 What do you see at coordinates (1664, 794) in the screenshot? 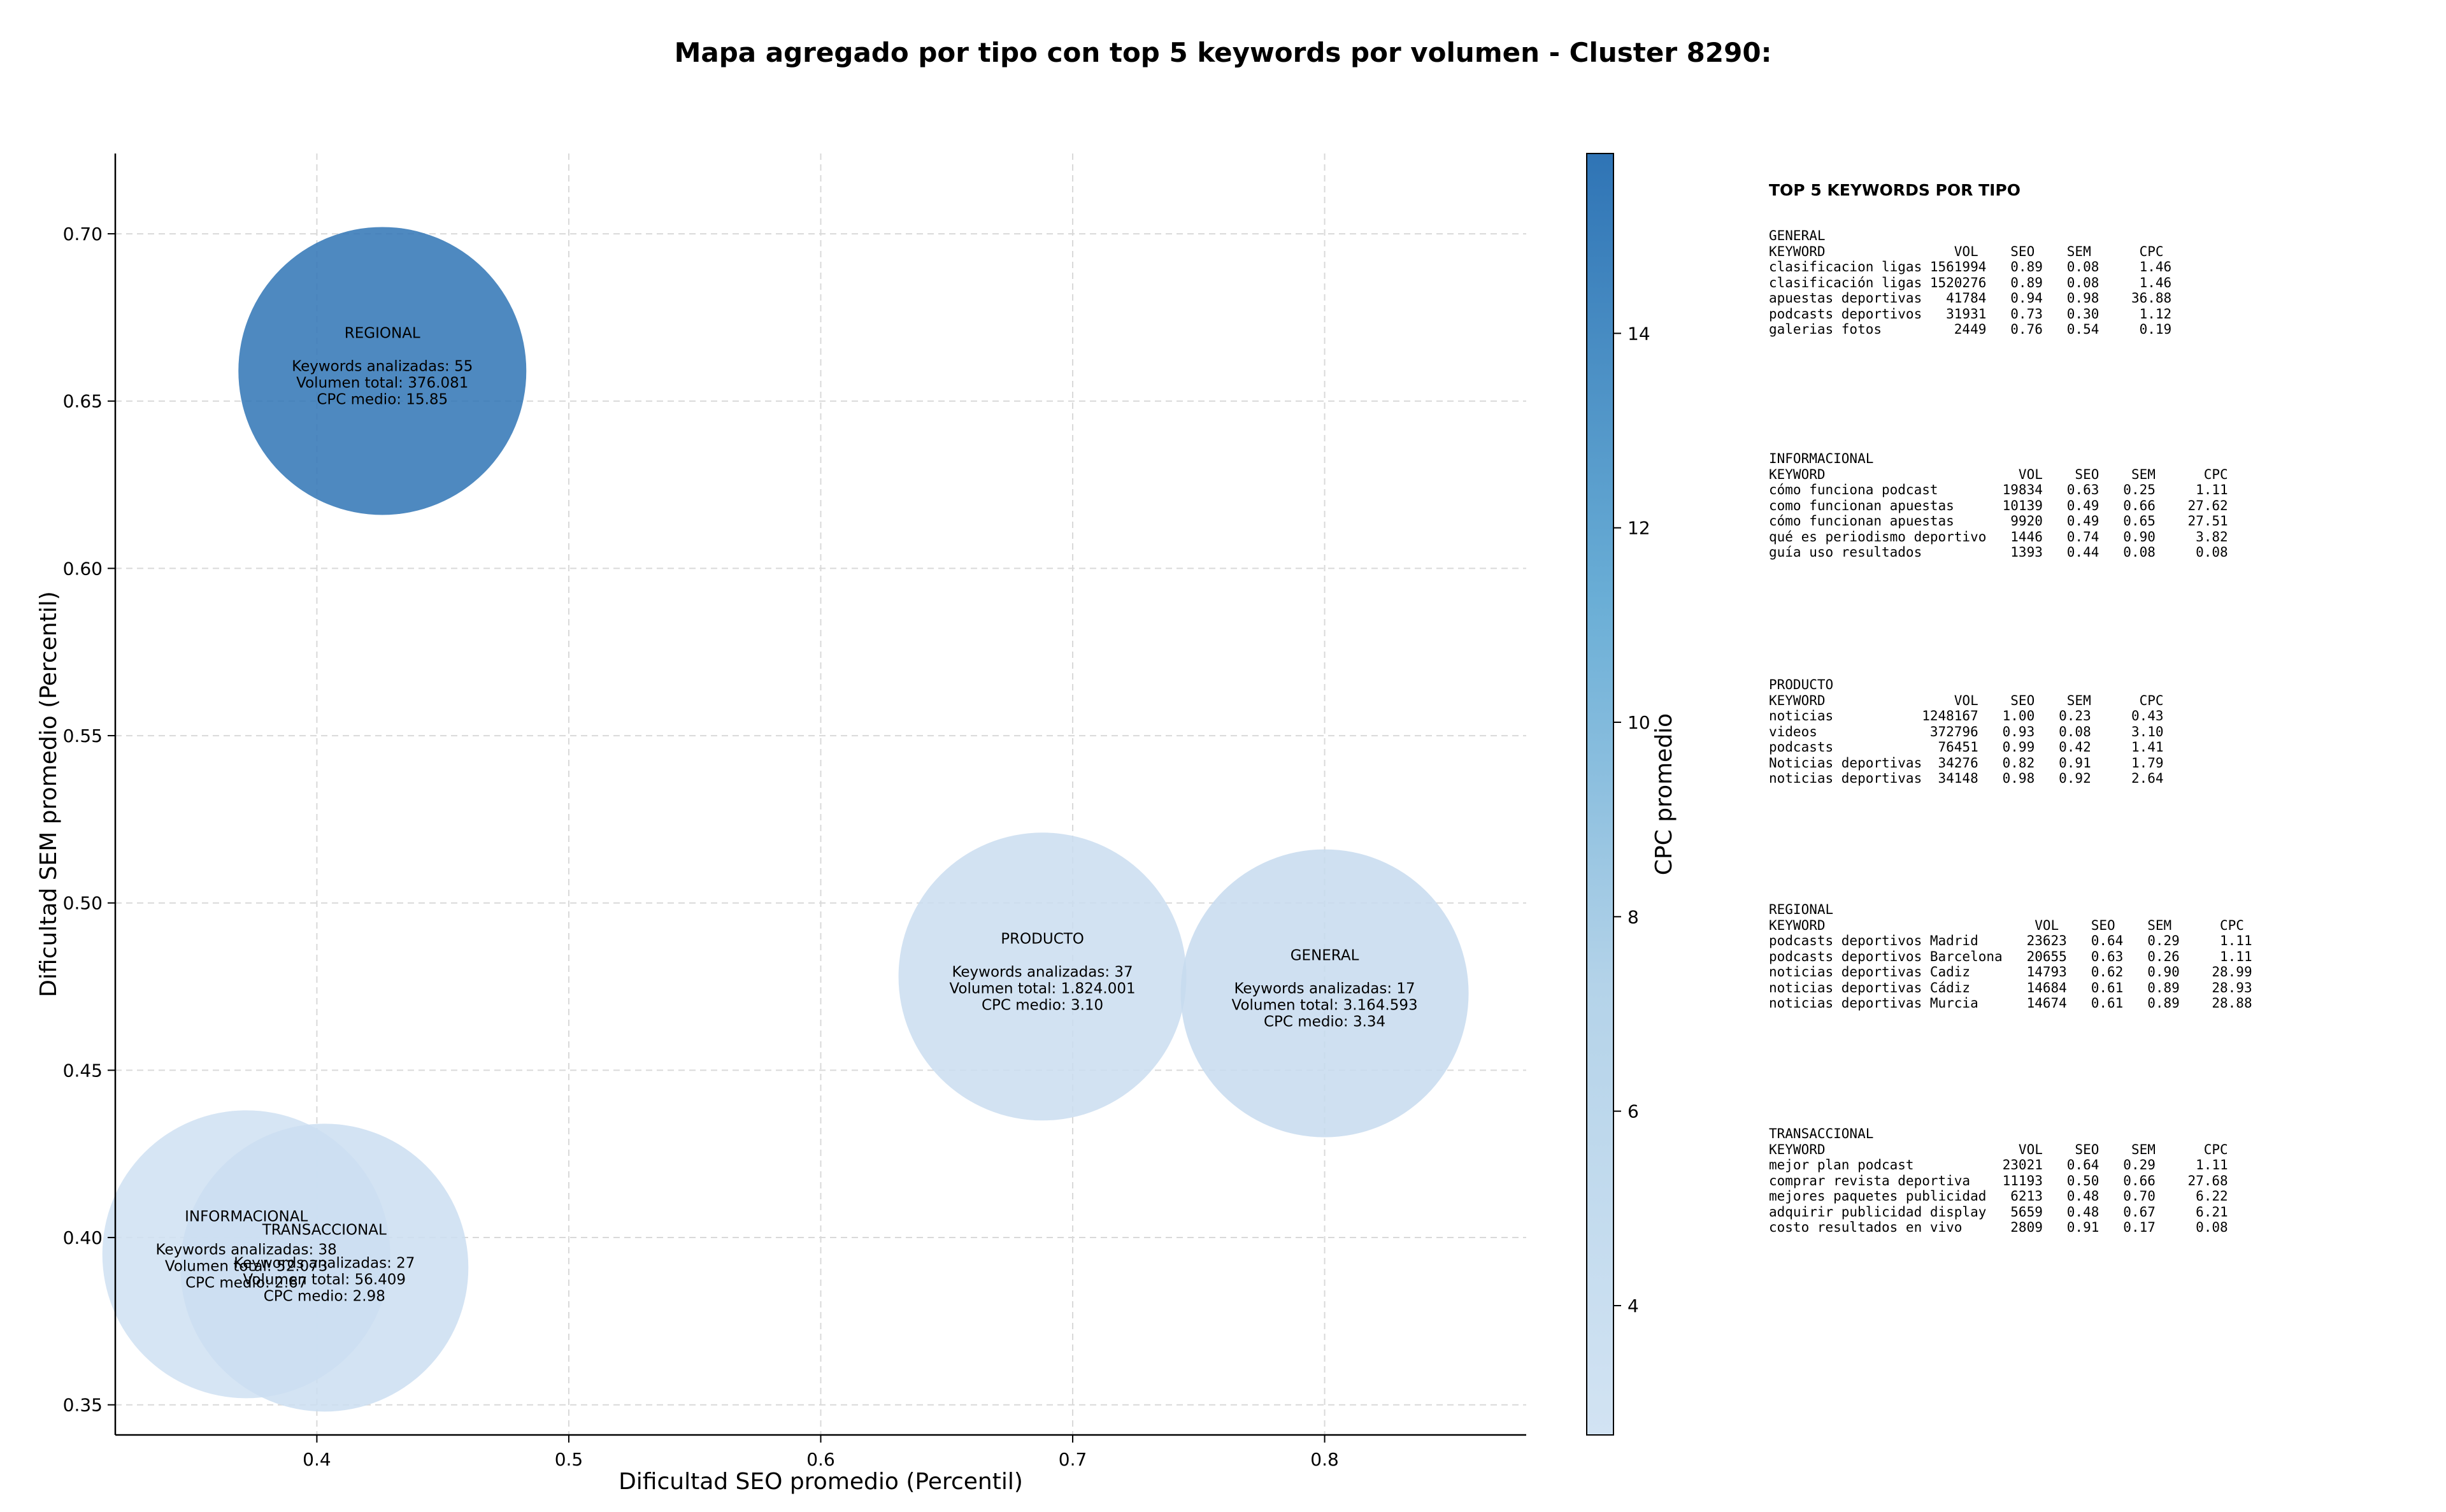
I see `colorbar-label: CPC promedio` at bounding box center [1664, 794].